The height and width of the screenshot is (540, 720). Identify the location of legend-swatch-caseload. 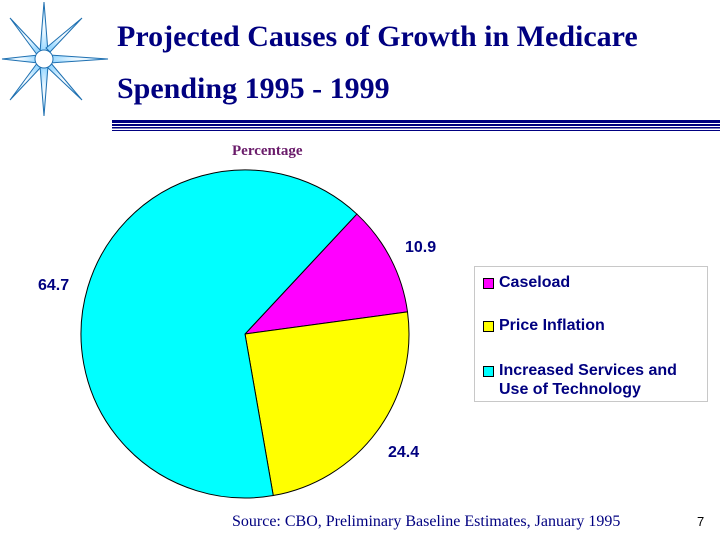
(488, 283).